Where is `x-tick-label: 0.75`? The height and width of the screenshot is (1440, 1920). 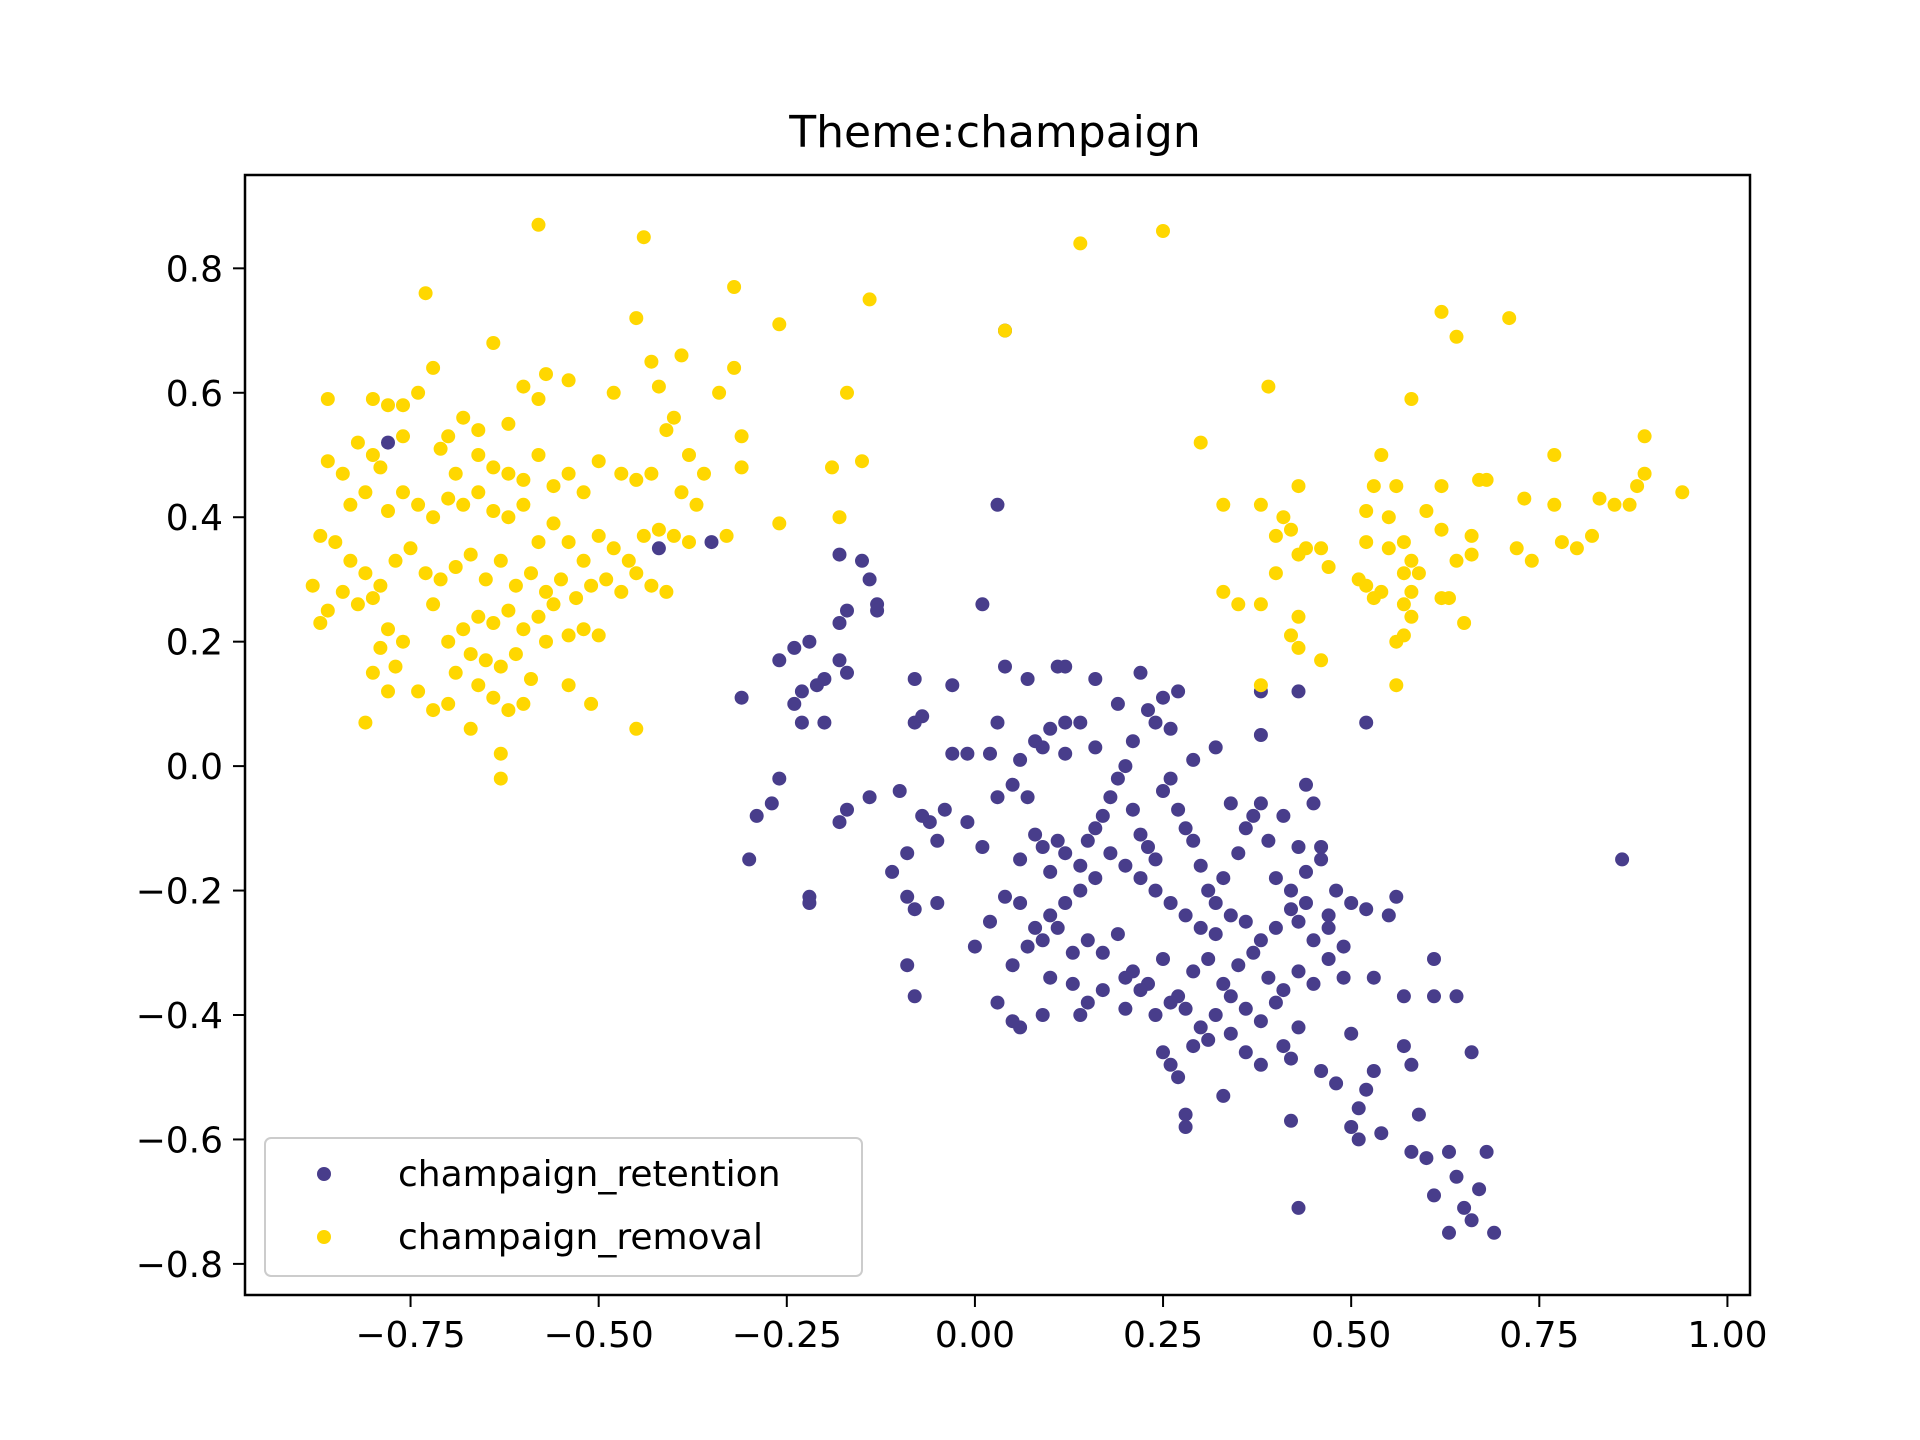
x-tick-label: 0.75 is located at coordinates (1539, 1335).